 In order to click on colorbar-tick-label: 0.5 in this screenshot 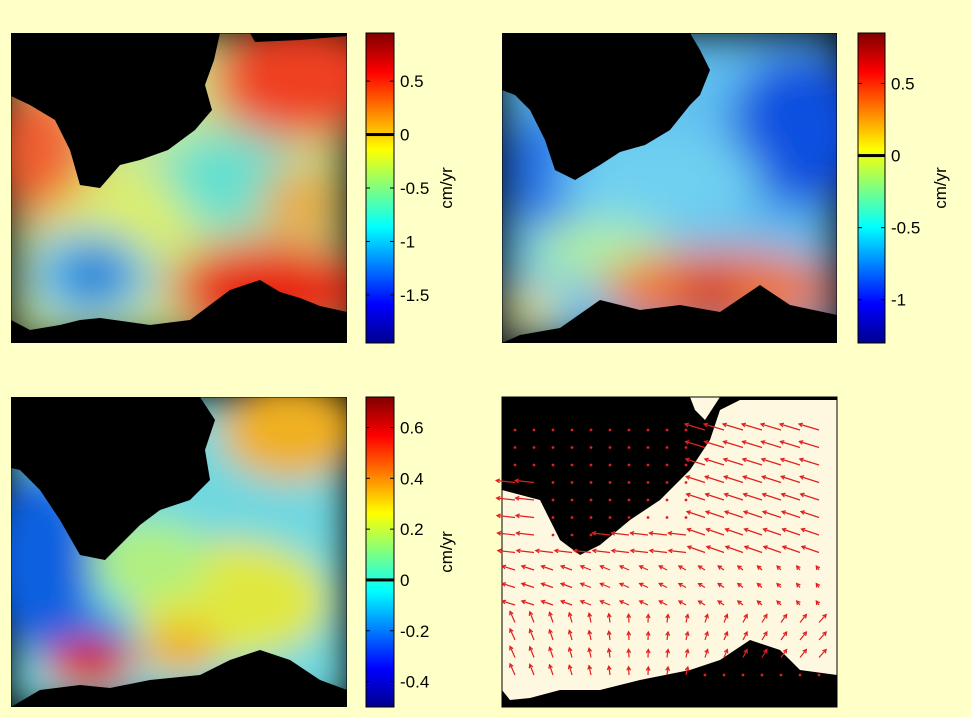, I will do `click(412, 81)`.